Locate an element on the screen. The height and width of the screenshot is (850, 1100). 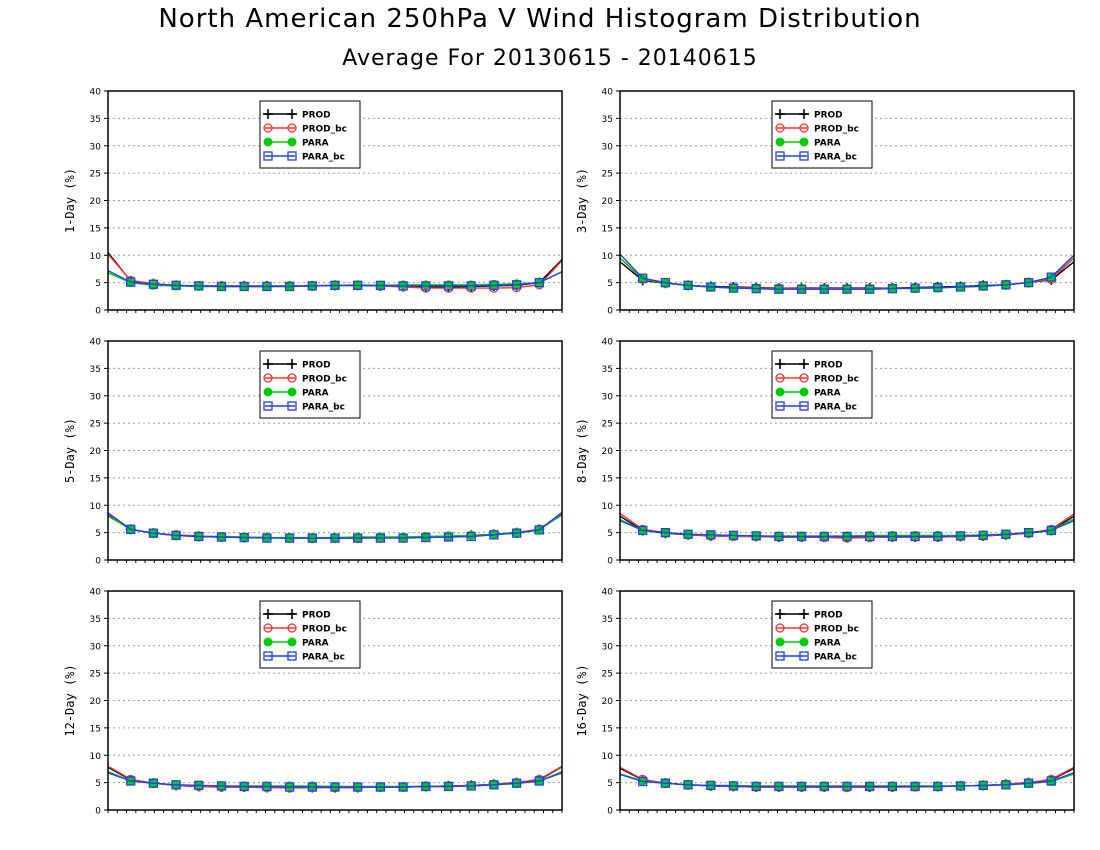
y-tick-label: 25 is located at coordinates (607, 675).